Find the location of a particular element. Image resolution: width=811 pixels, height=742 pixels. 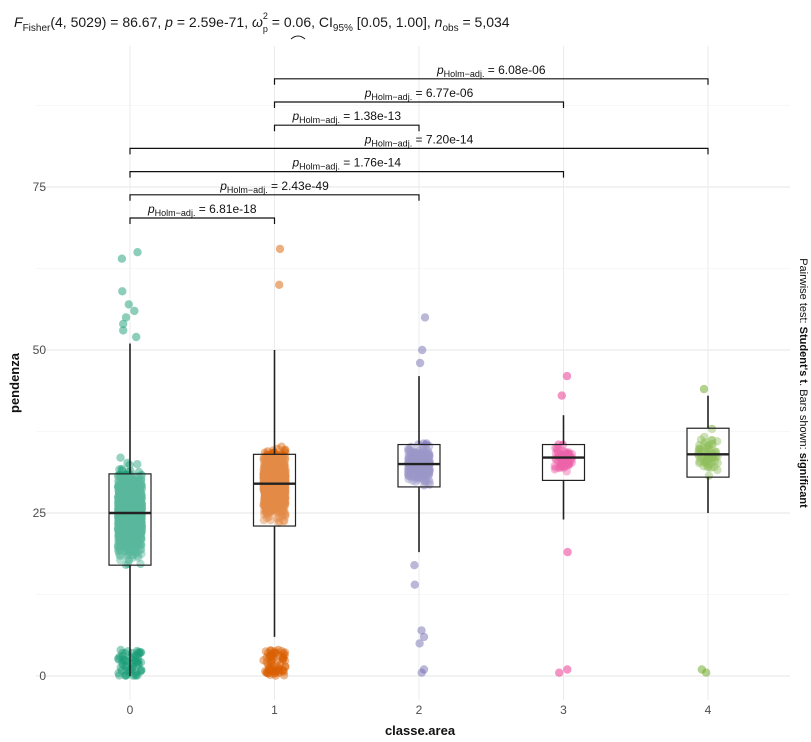

comparison-bracket is located at coordinates (347, 174).